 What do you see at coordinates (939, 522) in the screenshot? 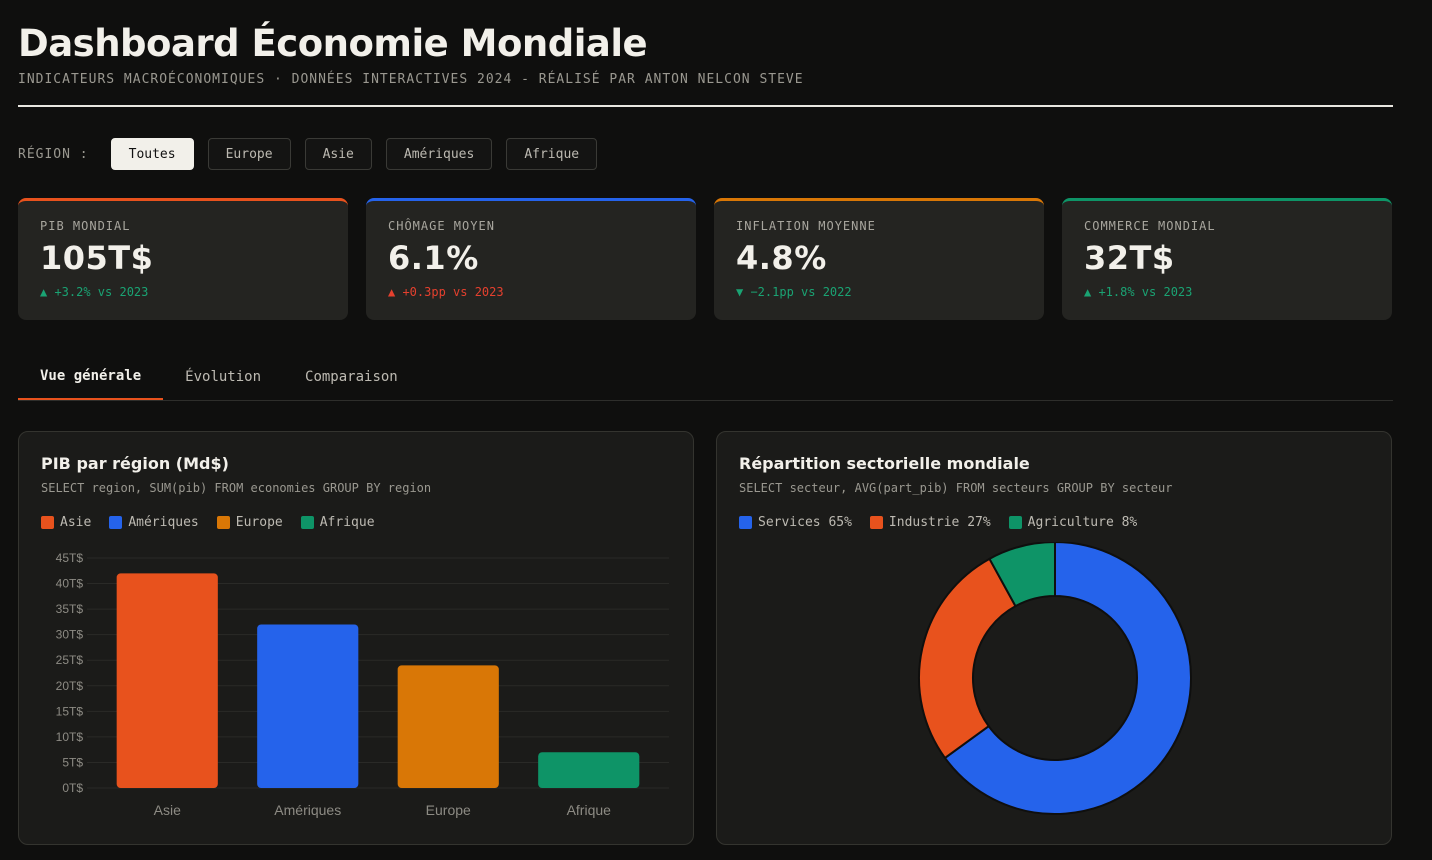
I see `legend-label: Industrie 27%` at bounding box center [939, 522].